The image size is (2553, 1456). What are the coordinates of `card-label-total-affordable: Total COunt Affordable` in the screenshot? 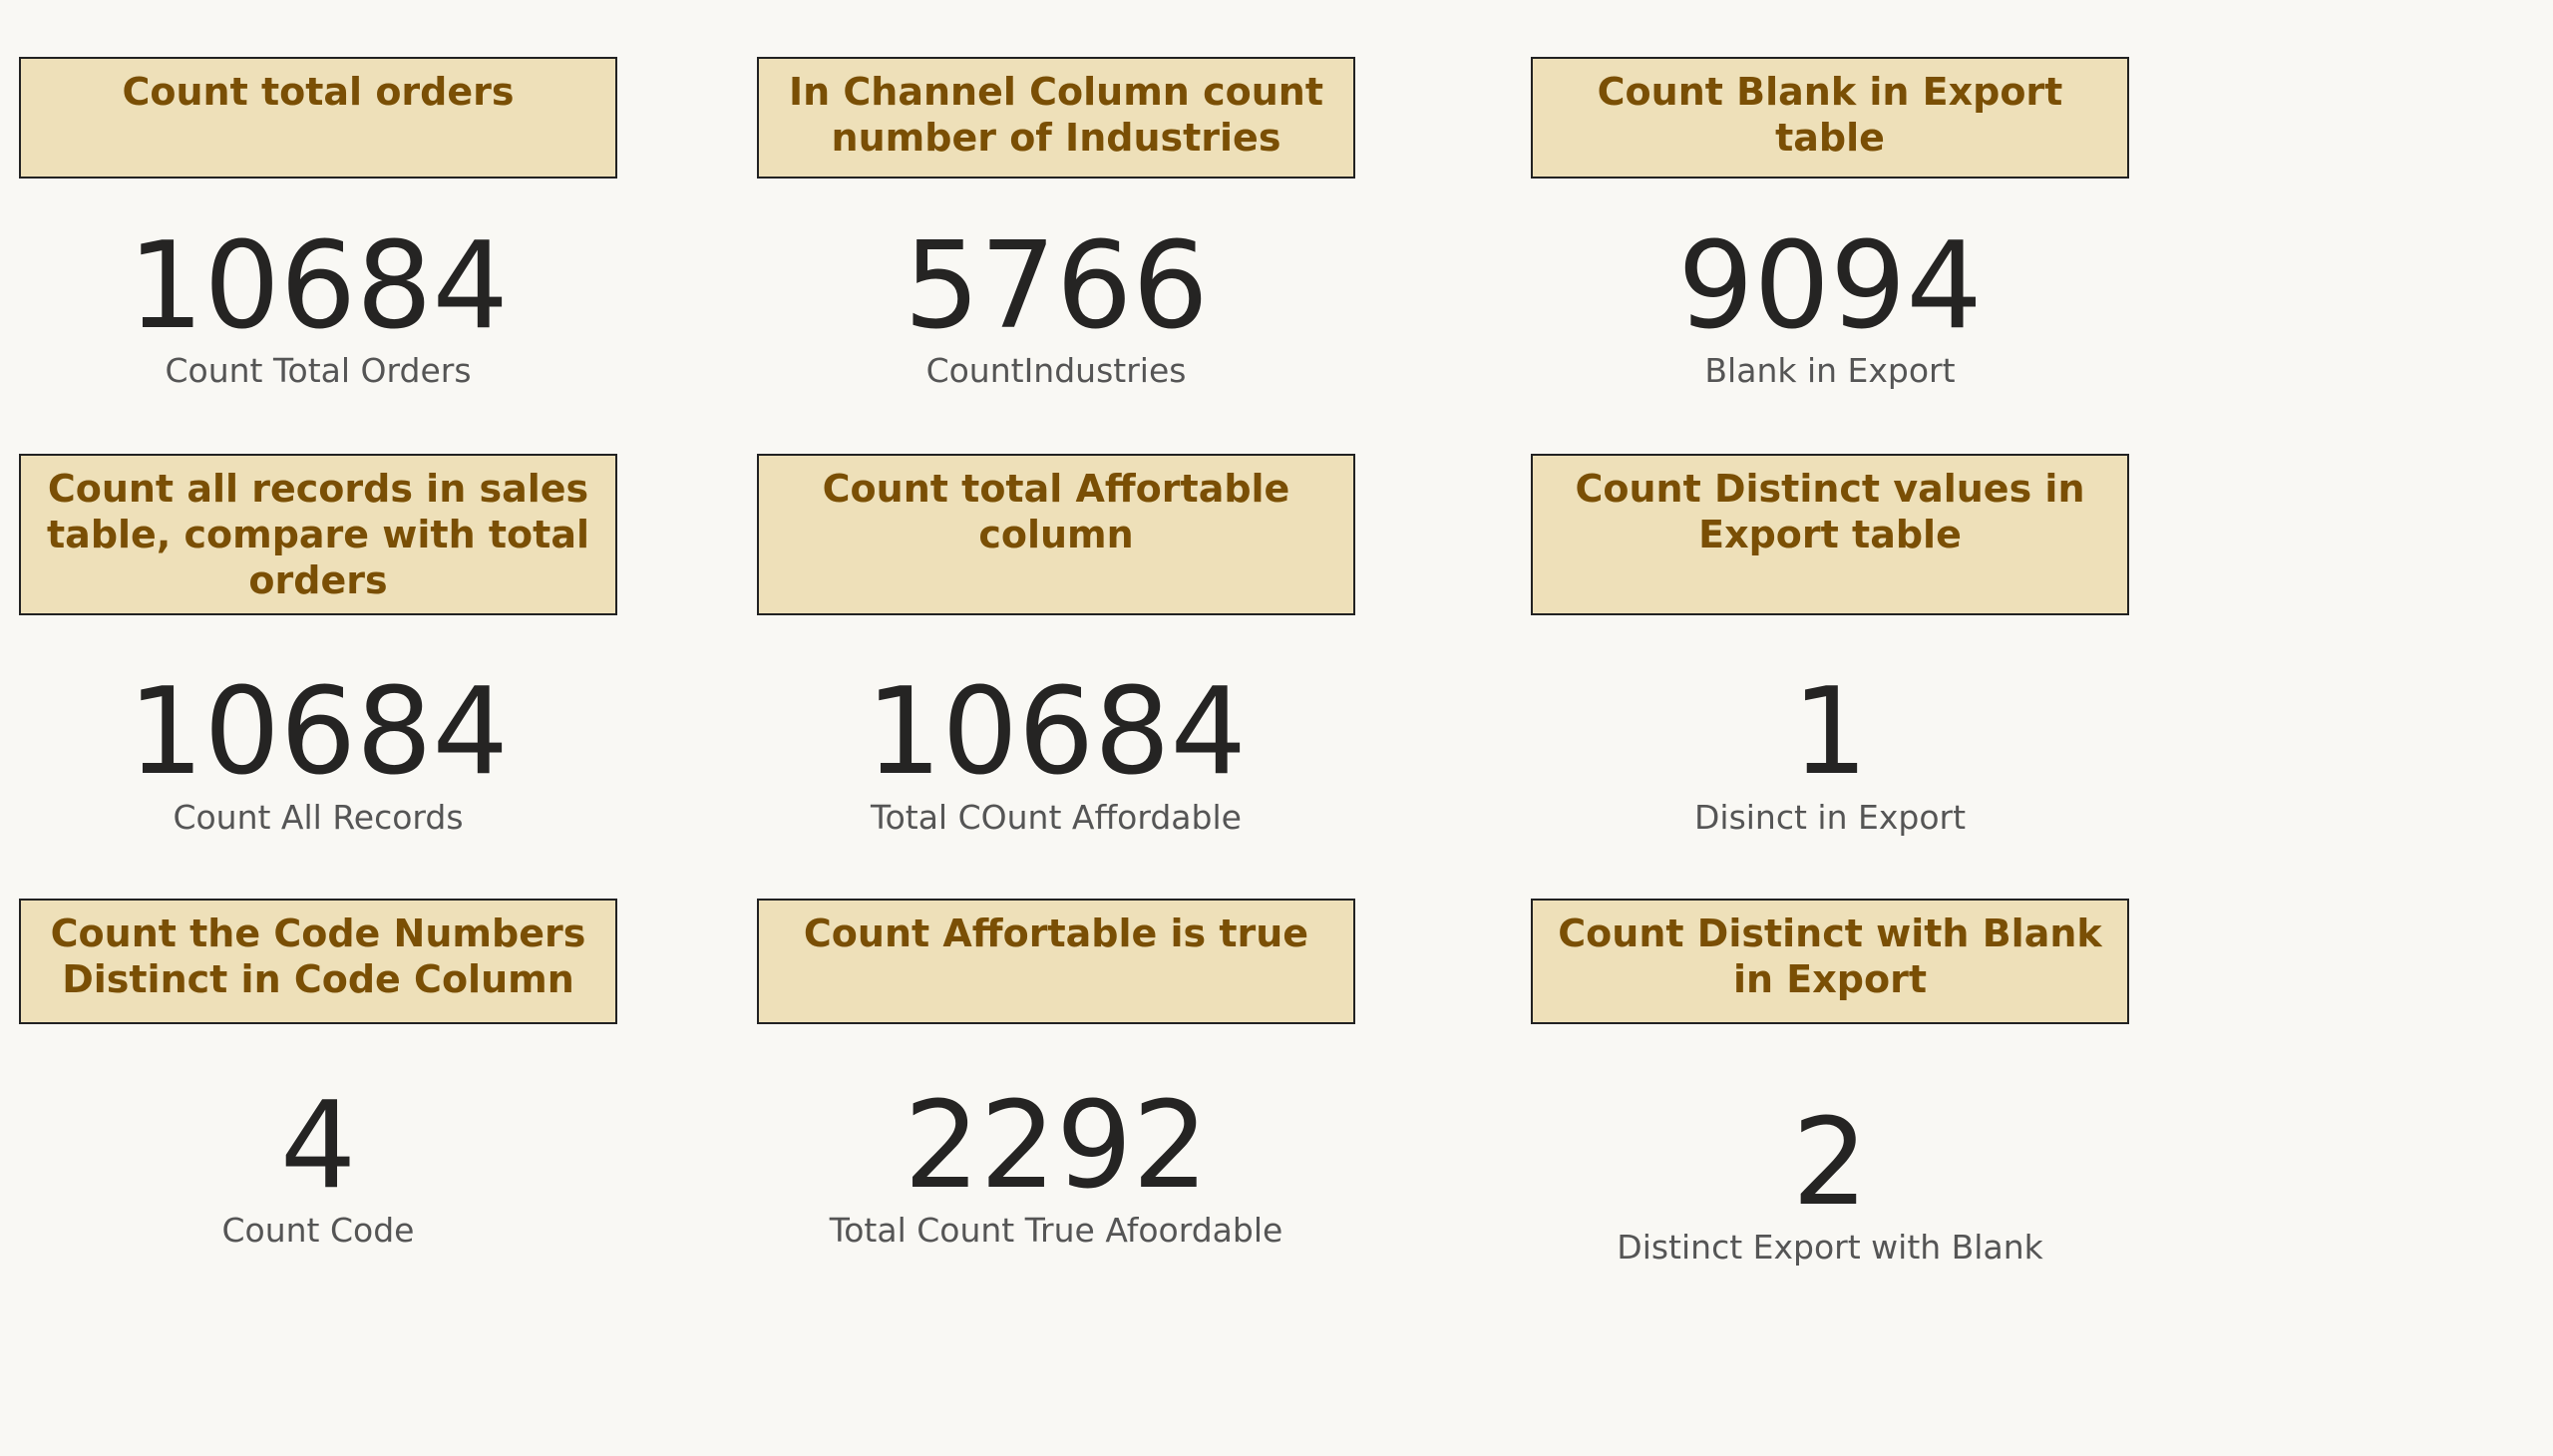 It's located at (1057, 817).